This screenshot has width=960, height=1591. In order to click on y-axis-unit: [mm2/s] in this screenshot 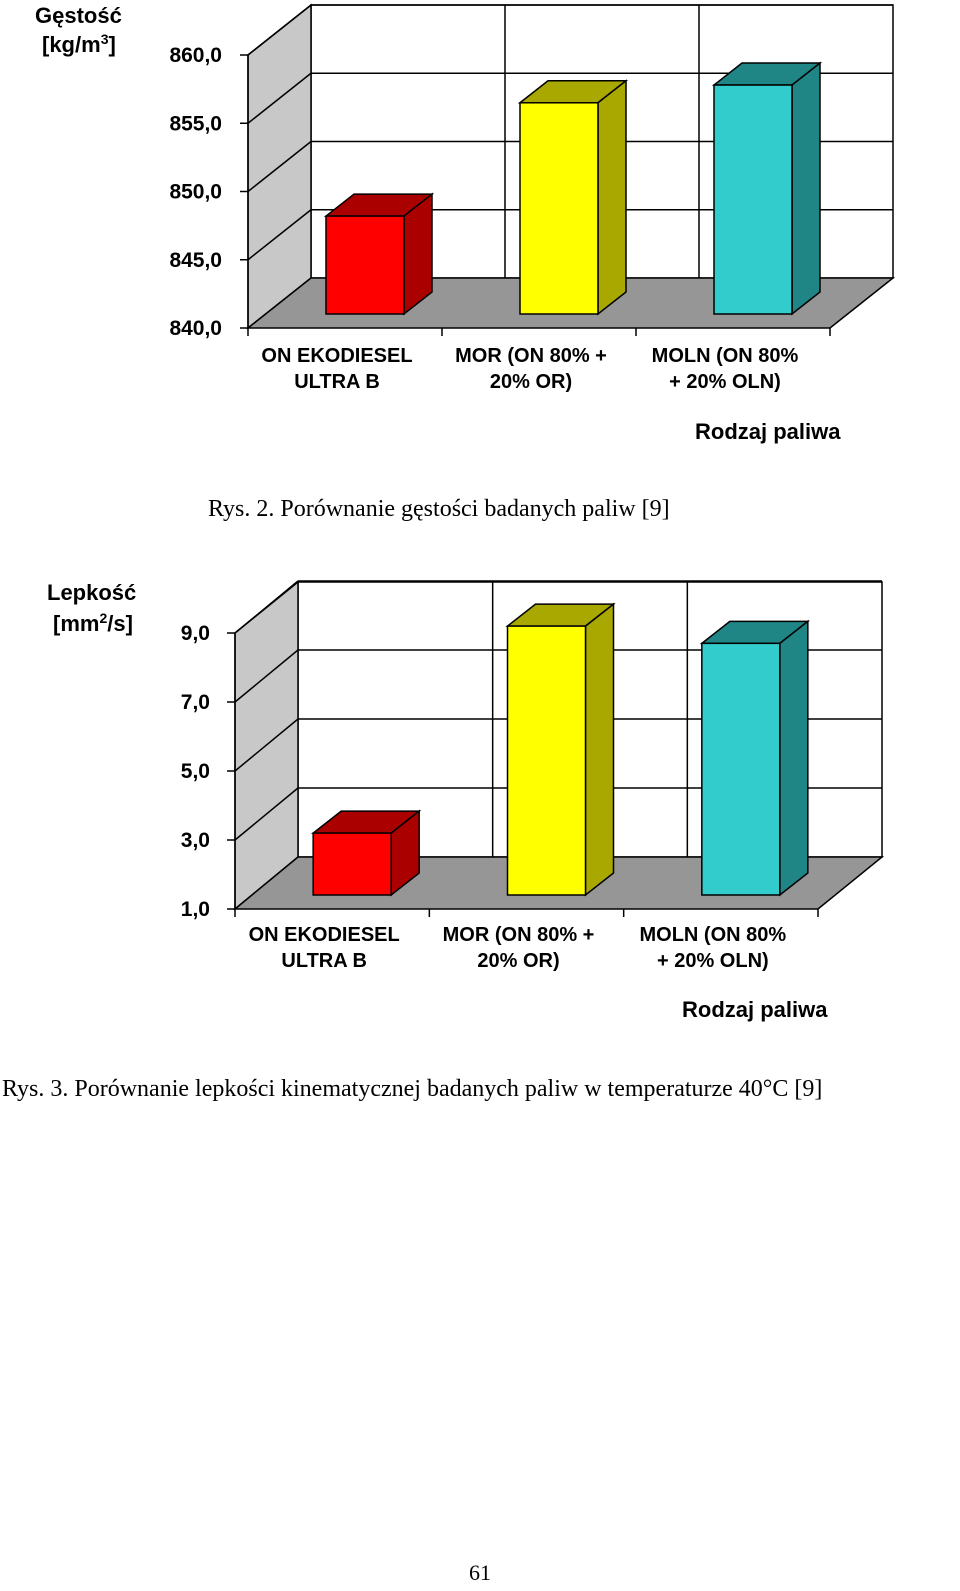, I will do `click(93, 623)`.